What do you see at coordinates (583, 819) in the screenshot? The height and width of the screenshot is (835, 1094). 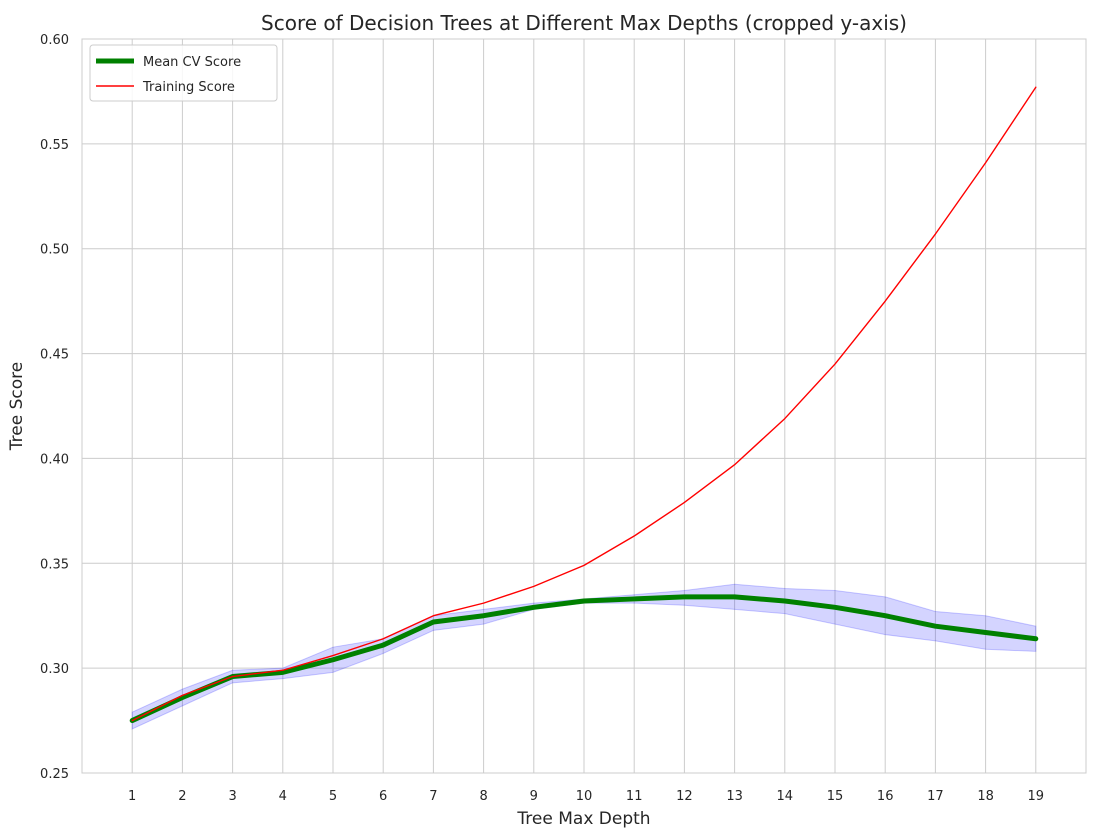 I see `x-axis-label: Tree Max Depth` at bounding box center [583, 819].